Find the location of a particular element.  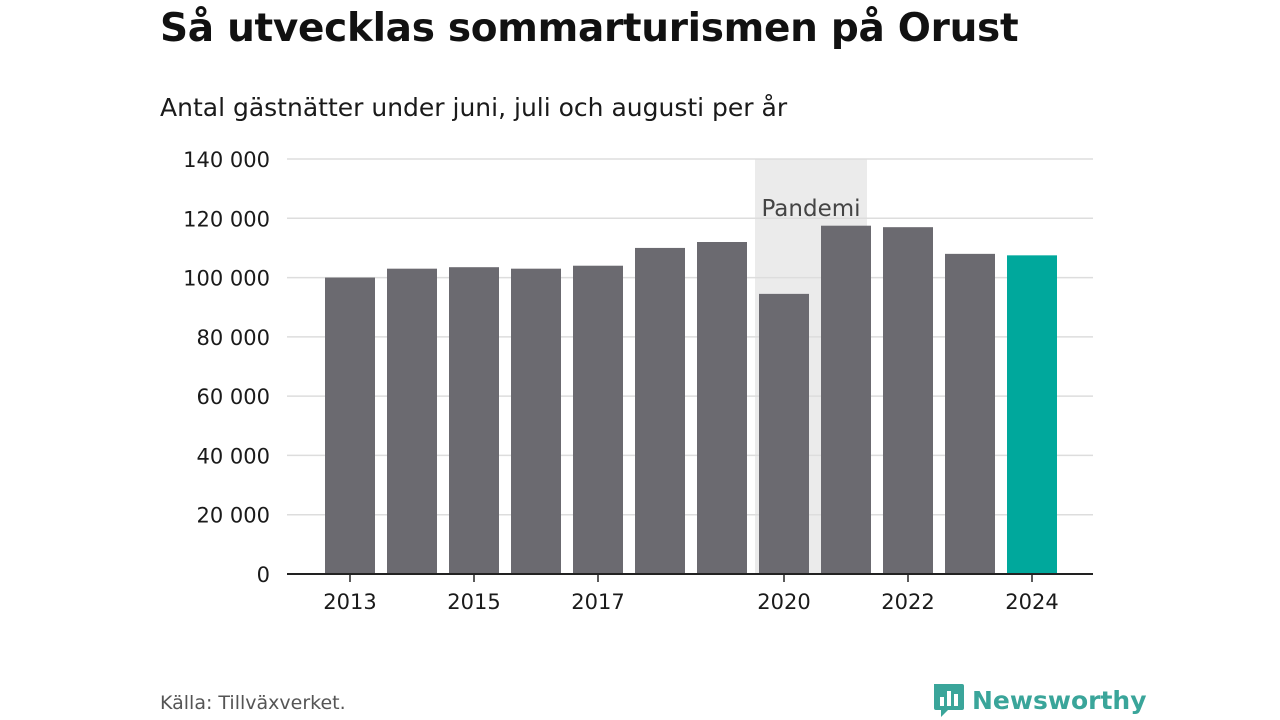

newsworthy-logo: Newsworthy is located at coordinates (1039, 700).